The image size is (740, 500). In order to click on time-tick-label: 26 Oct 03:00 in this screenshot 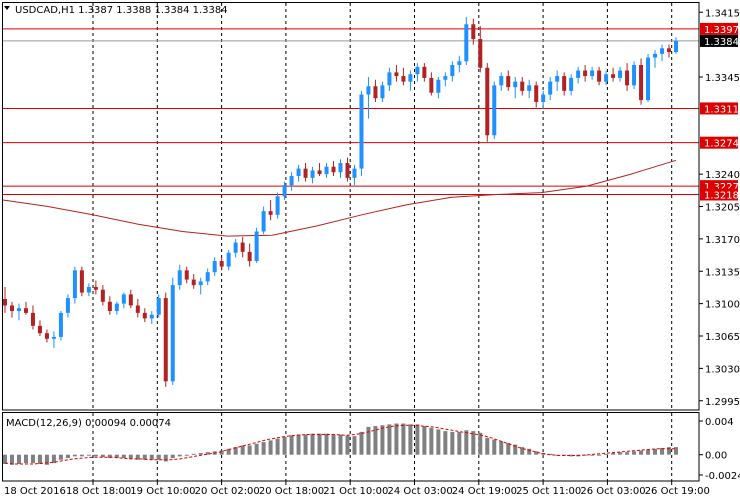, I will do `click(612, 491)`.